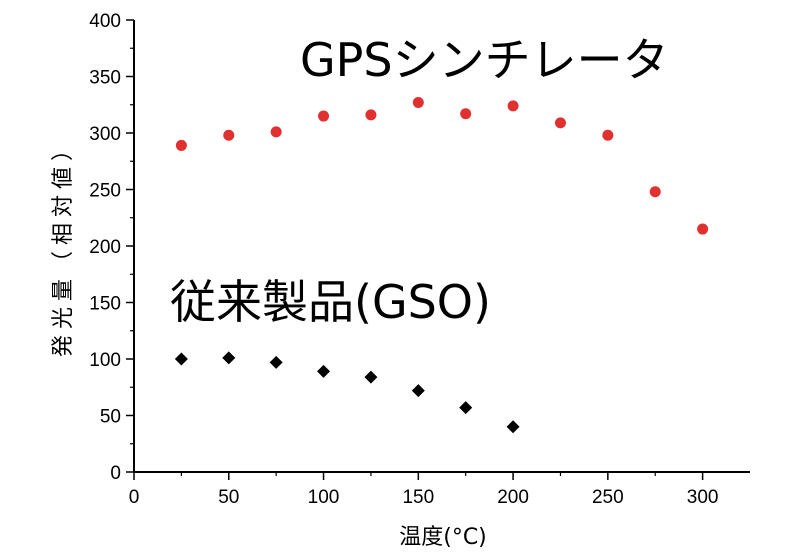  Describe the element at coordinates (63, 245) in the screenshot. I see `y-axis-label: 発光量（相対値）` at that location.